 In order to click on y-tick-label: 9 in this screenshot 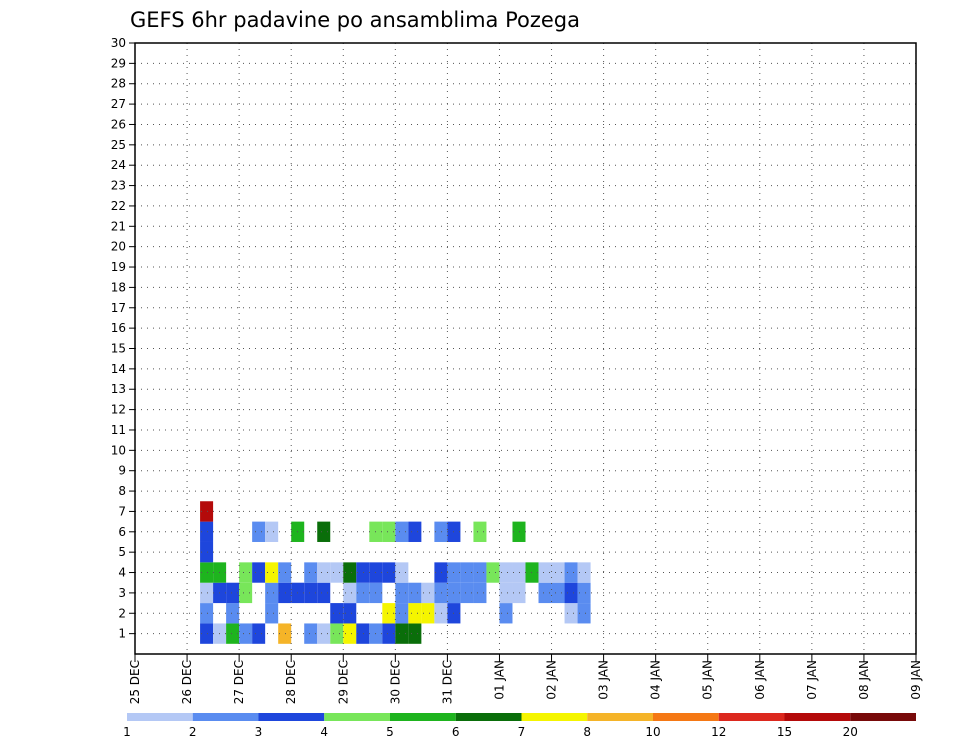, I will do `click(122, 471)`.